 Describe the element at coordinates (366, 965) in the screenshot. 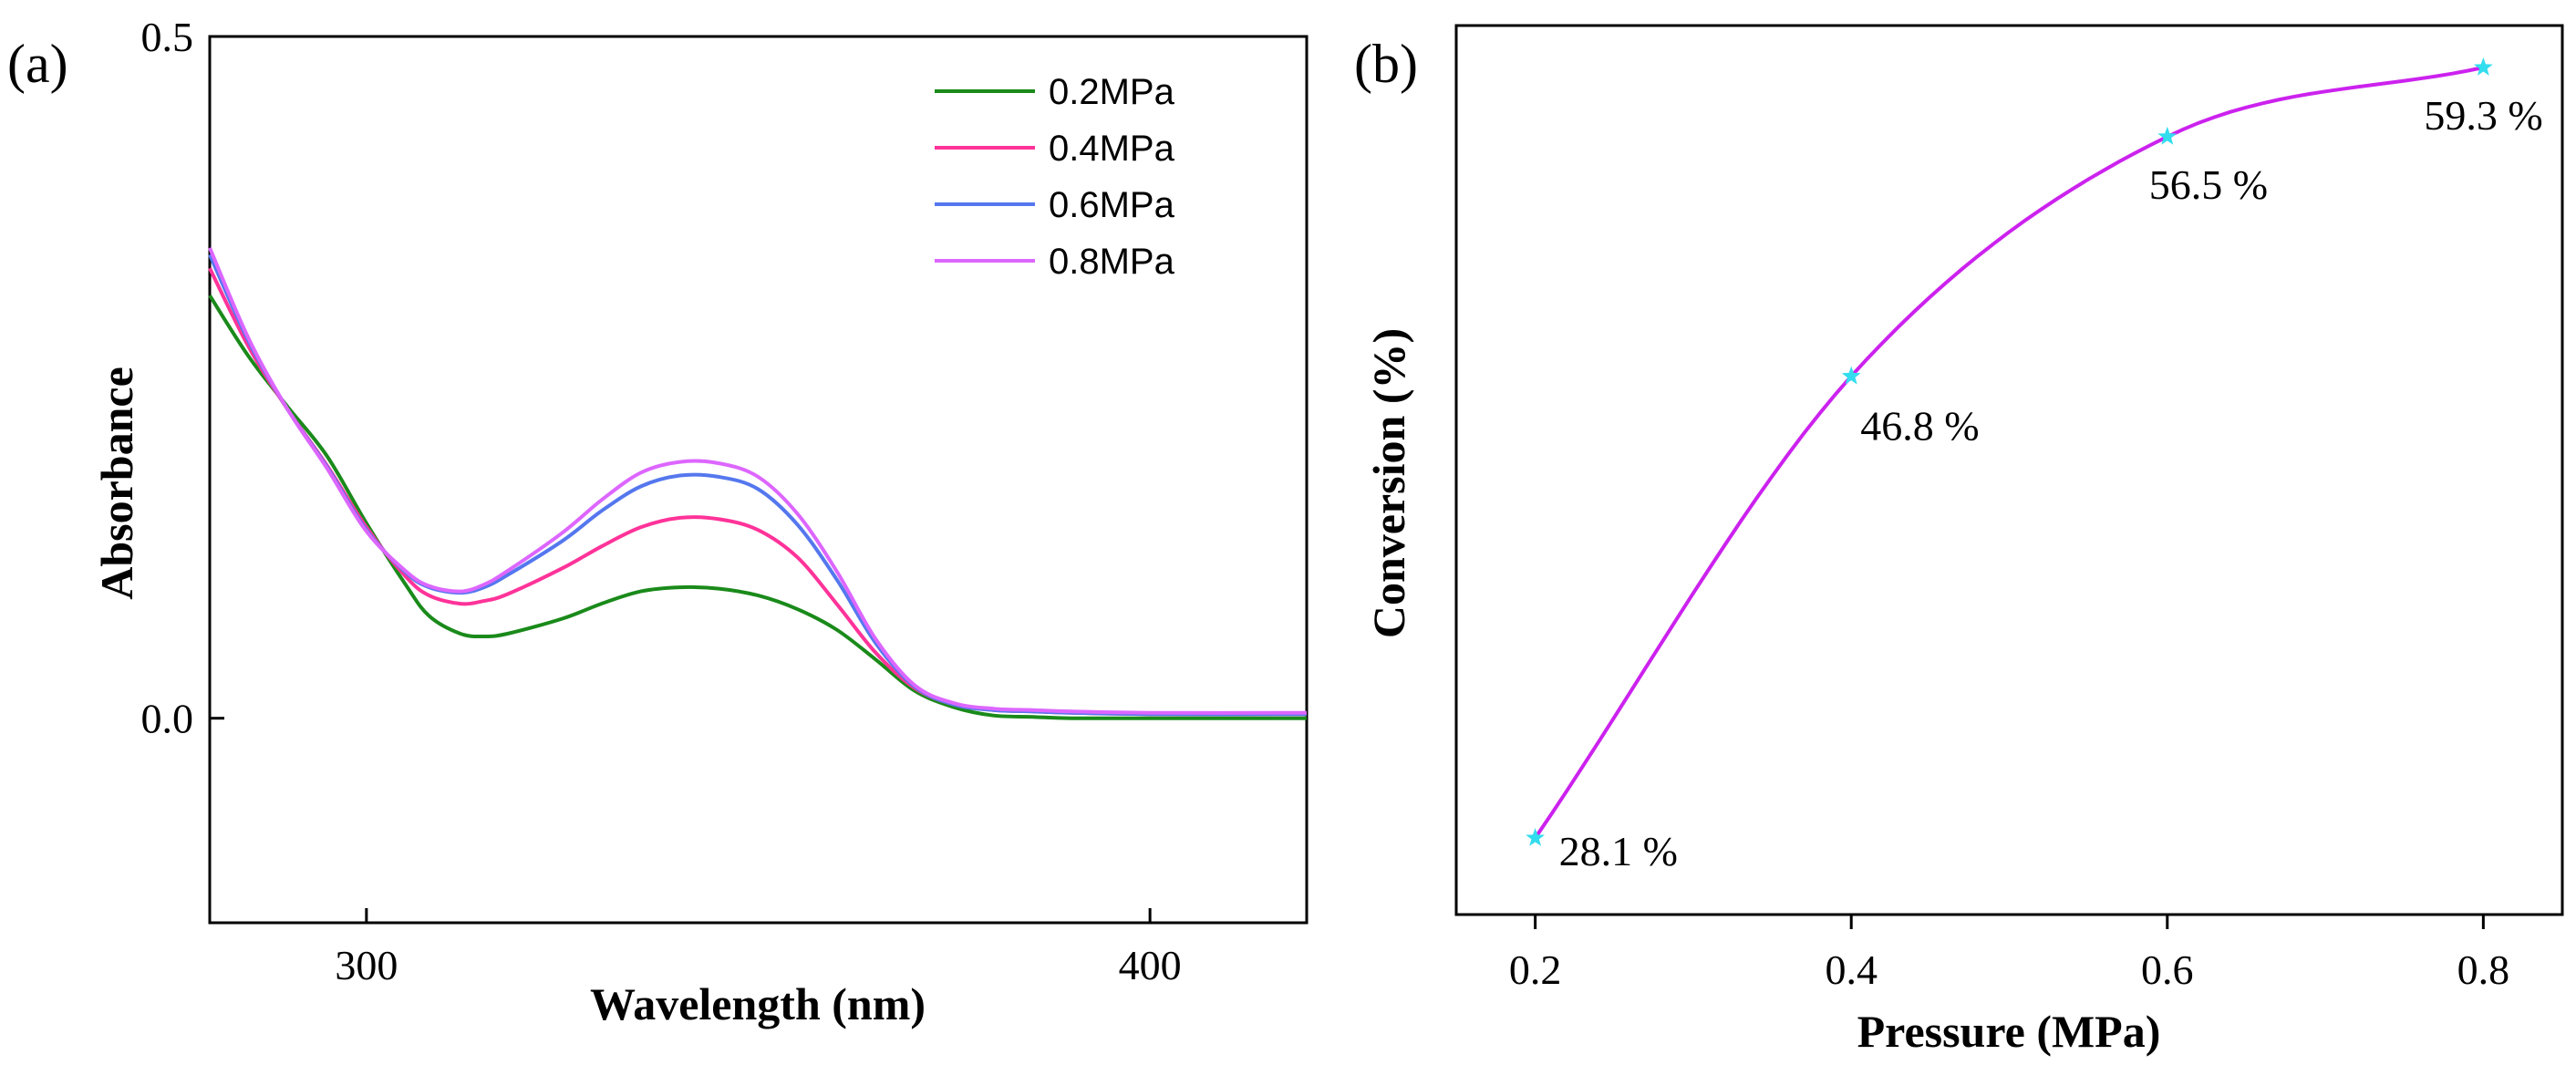

I see `x-tick-label: 300` at that location.